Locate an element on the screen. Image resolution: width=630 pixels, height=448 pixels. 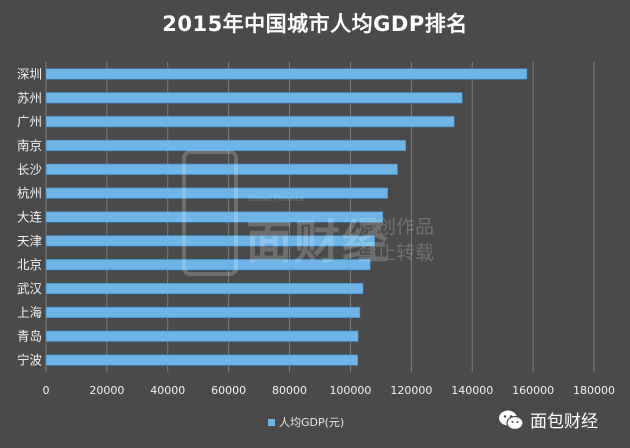
legend: 人均GDP(元) is located at coordinates (306, 422).